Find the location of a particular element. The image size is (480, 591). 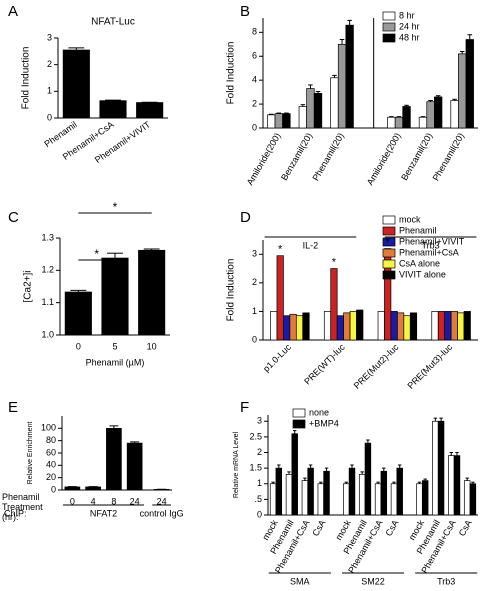

x-axis-label: Phenamil (µM) is located at coordinates (115, 362).